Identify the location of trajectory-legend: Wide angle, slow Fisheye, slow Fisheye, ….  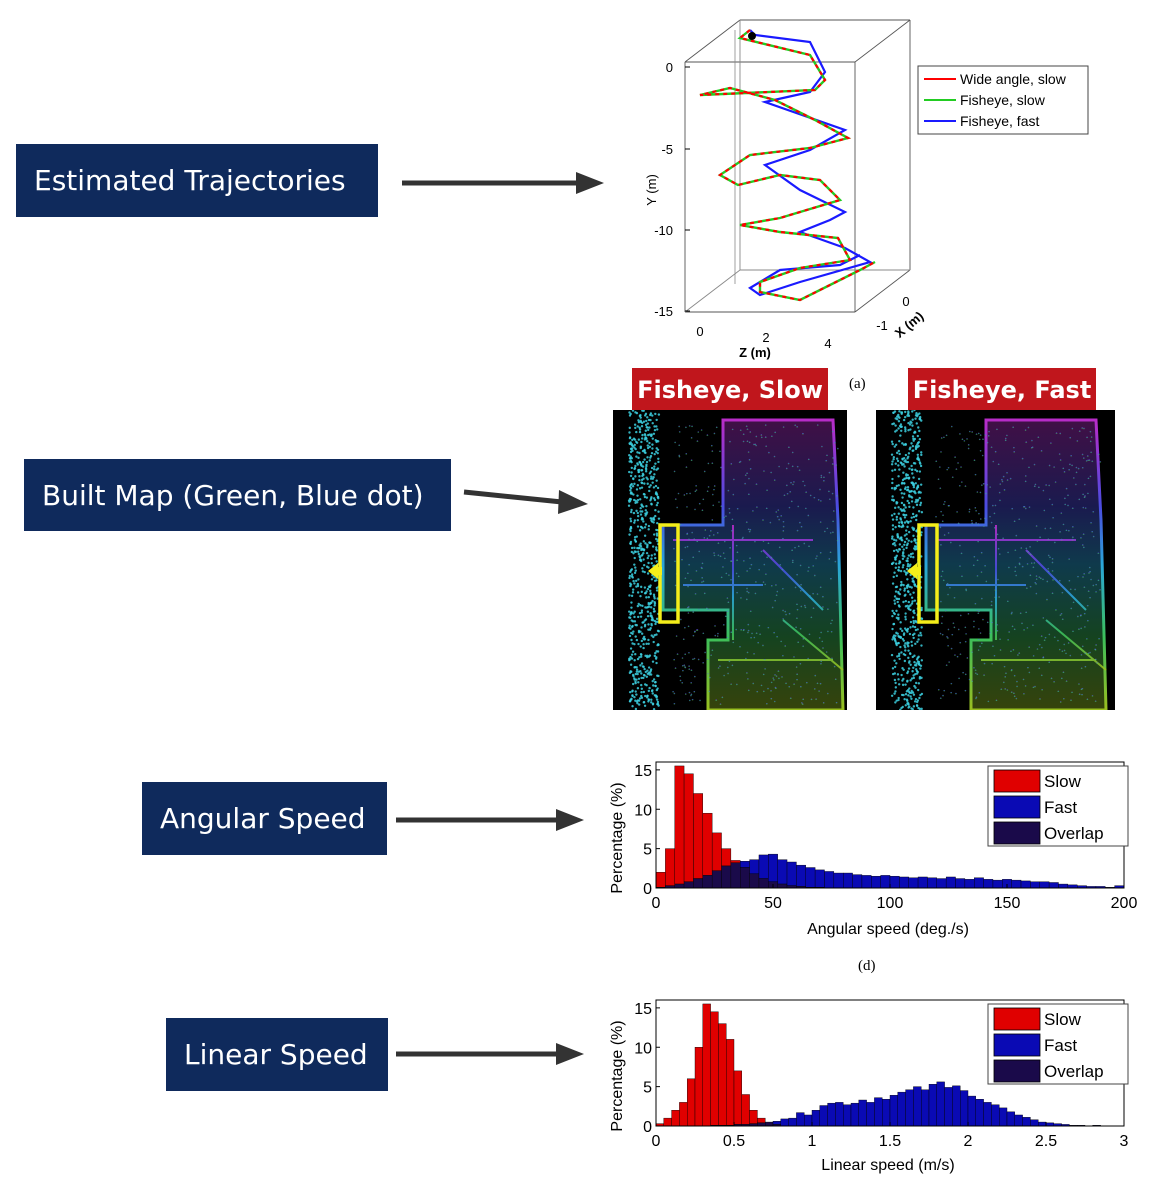
(1003, 100).